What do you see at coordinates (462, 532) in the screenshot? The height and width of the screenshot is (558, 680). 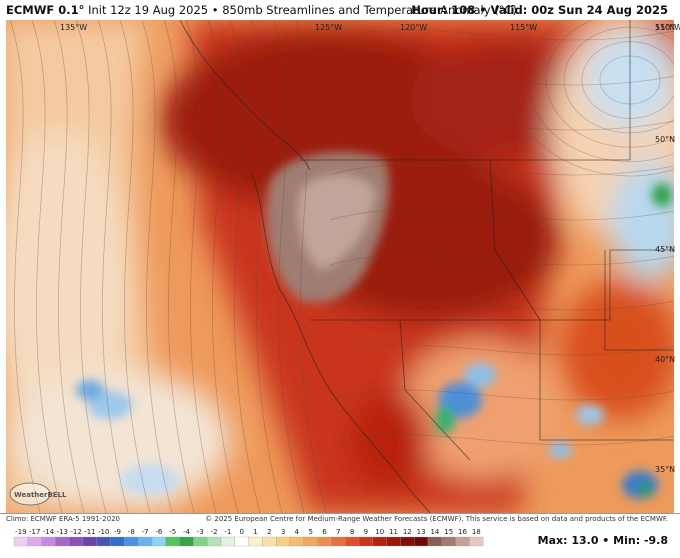 I see `legend-label: 16` at bounding box center [462, 532].